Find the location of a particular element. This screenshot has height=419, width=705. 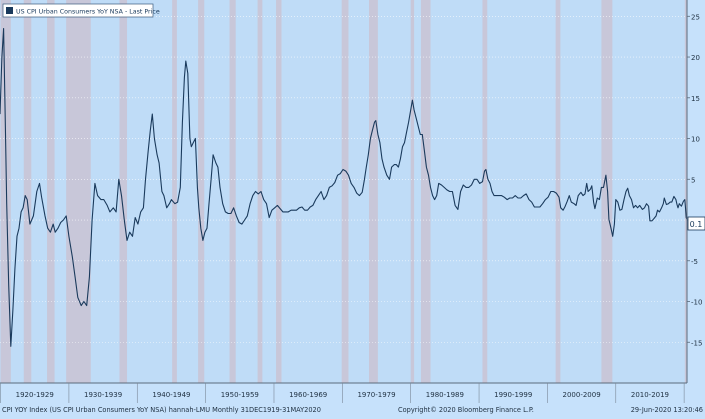

x-tick-label: 2000-2009 is located at coordinates (582, 395).